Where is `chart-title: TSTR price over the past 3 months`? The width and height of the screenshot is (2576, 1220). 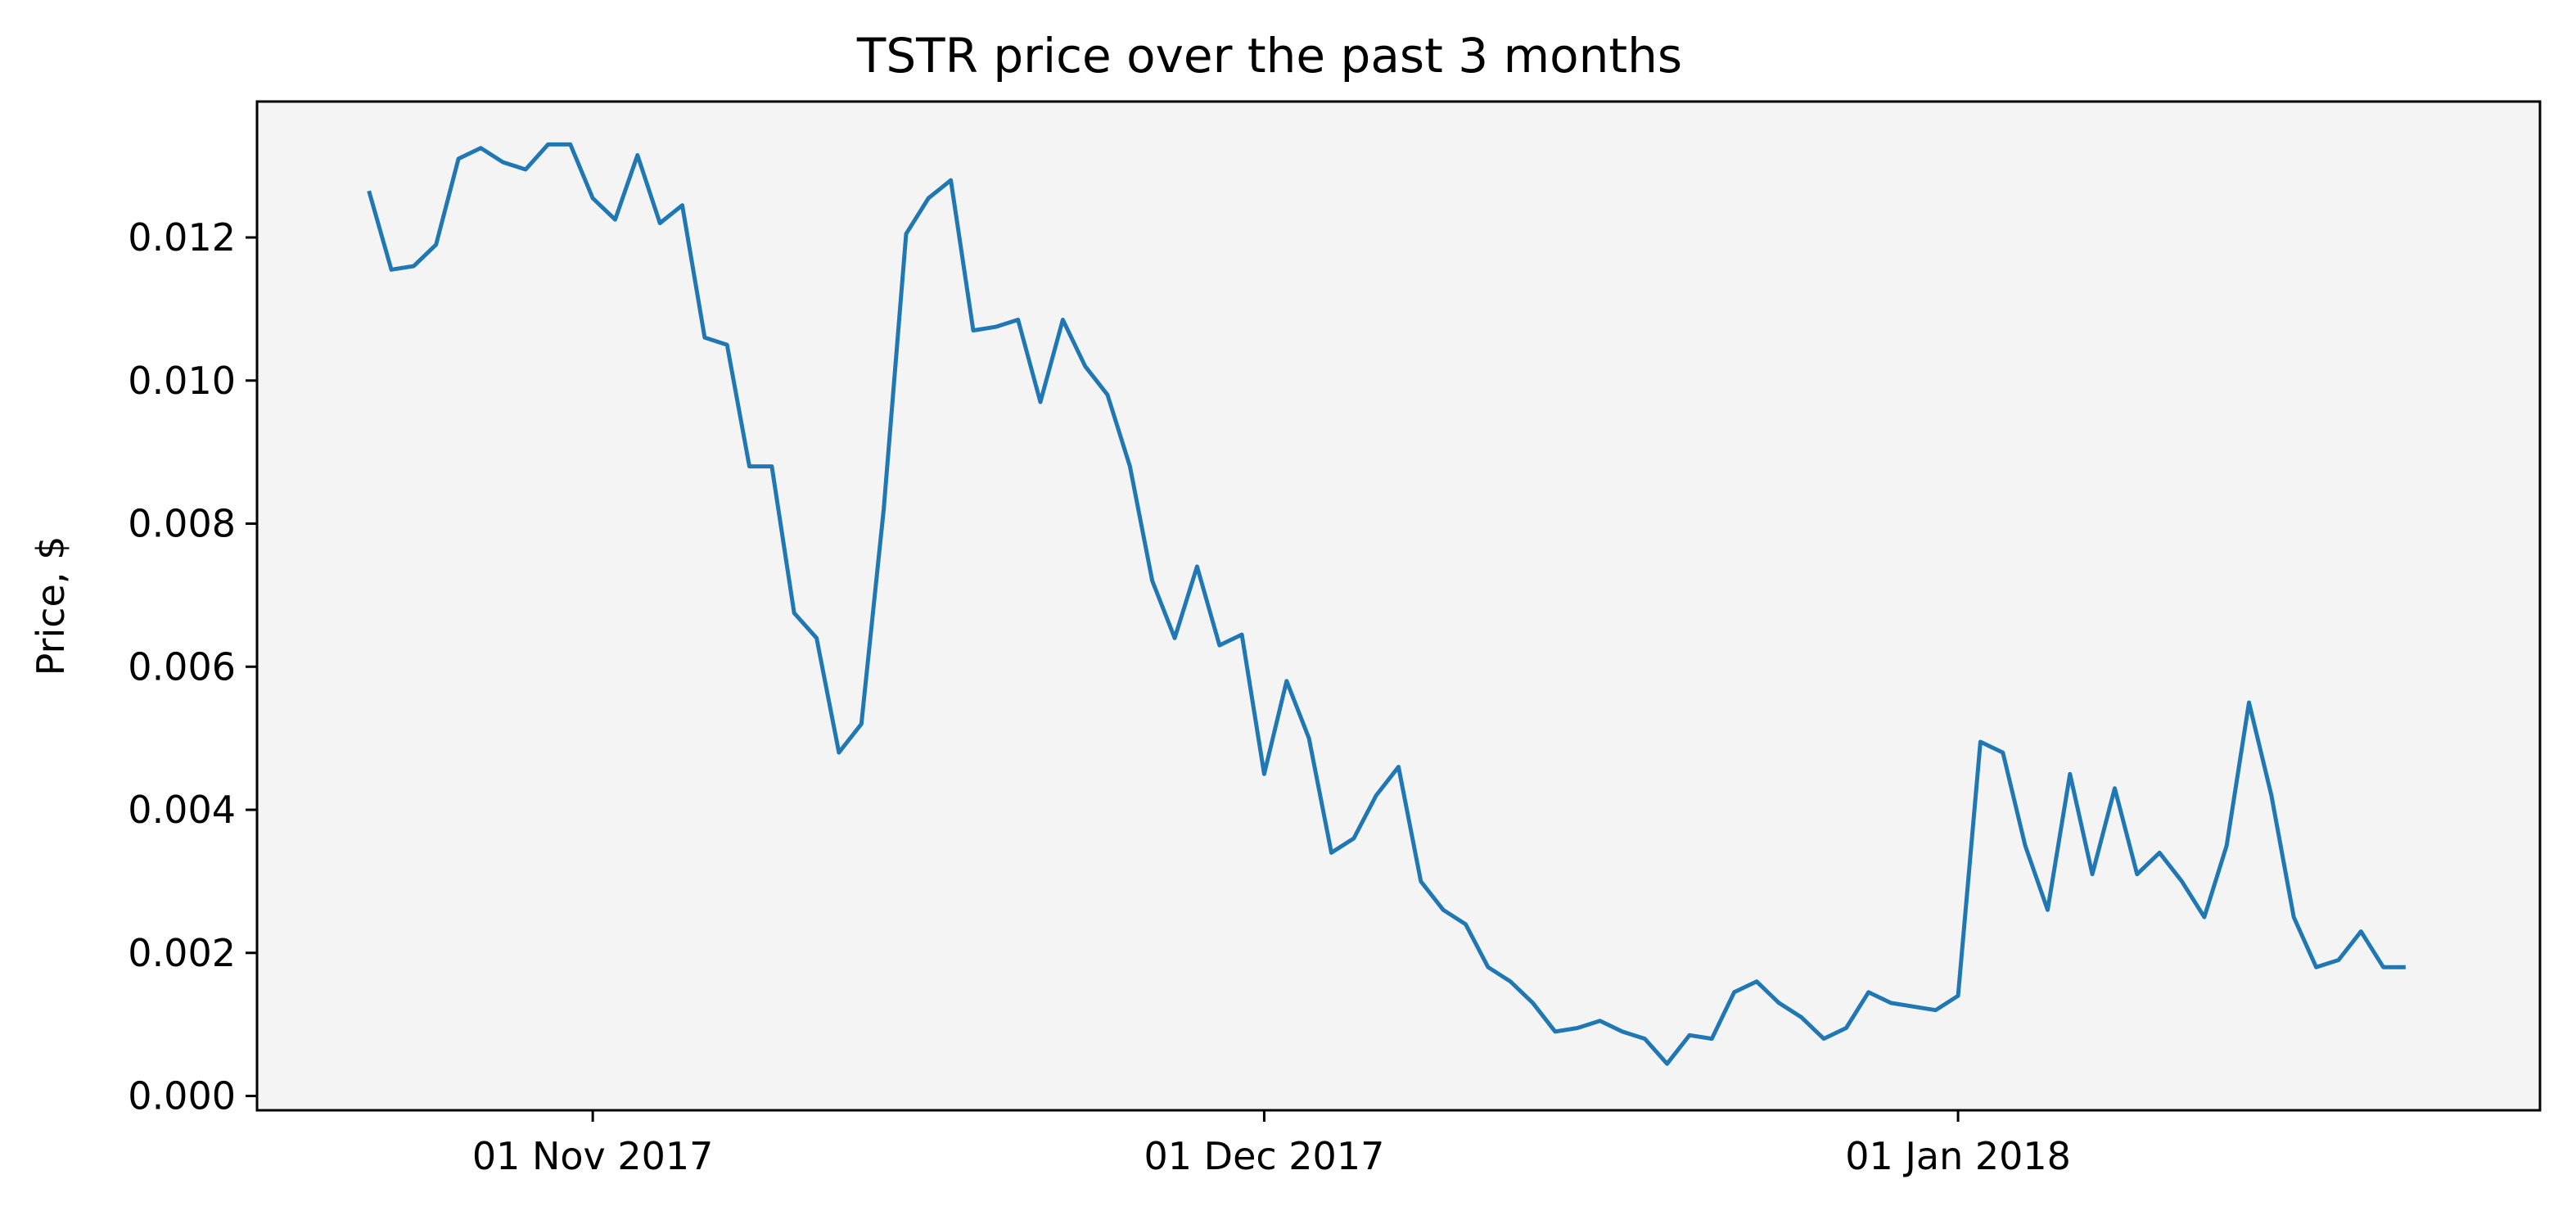 chart-title: TSTR price over the past 3 months is located at coordinates (1269, 56).